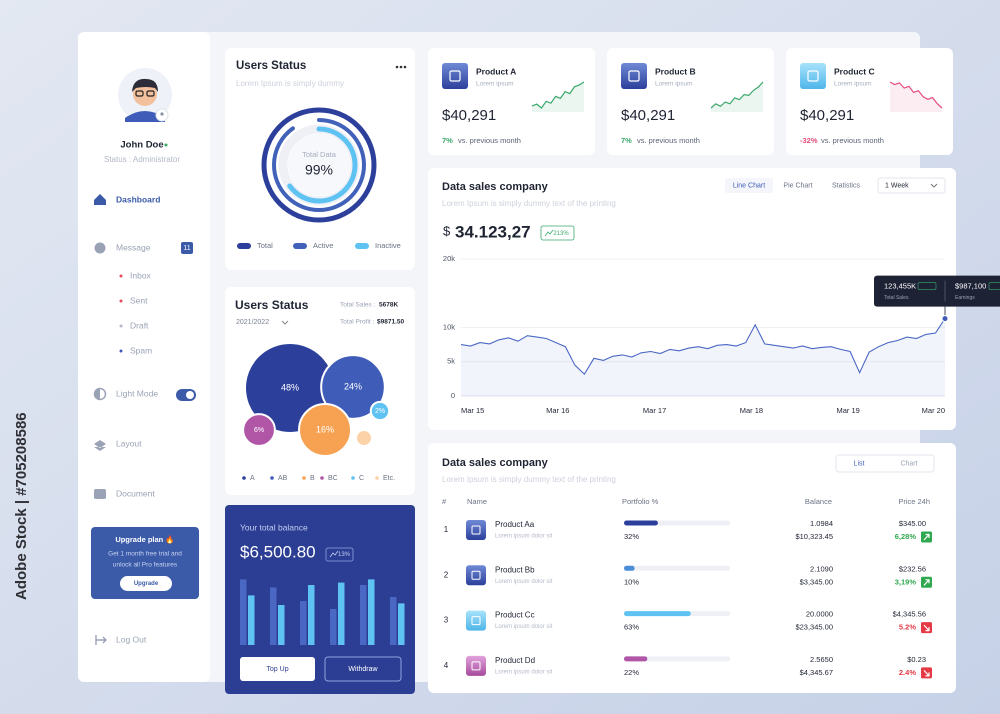 The image size is (1000, 714). Describe the element at coordinates (797, 185) in the screenshot. I see `tab: Pie Chart` at that location.